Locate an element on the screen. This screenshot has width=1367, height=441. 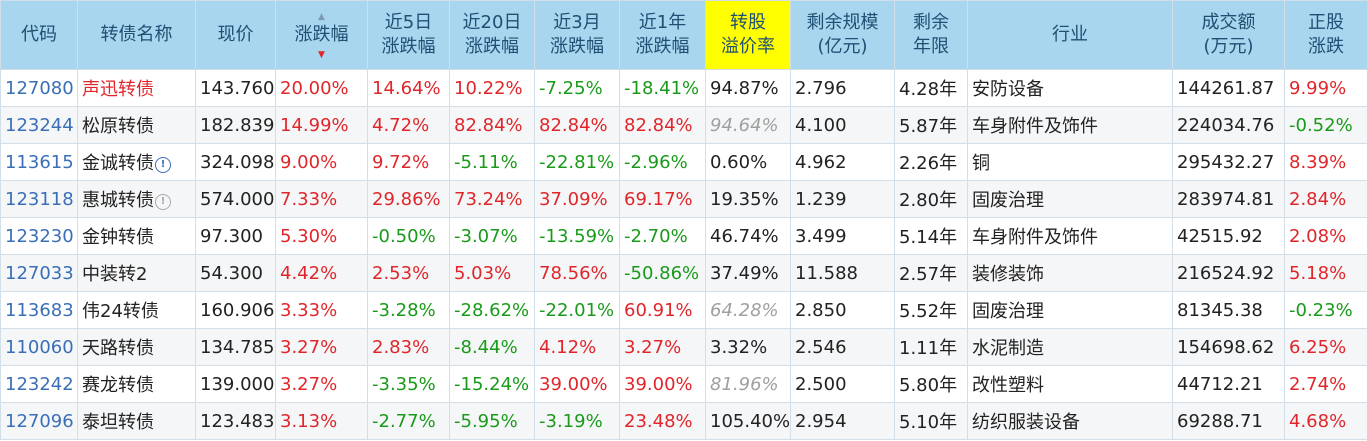
change-5d-cell-text: 9.72% is located at coordinates (401, 162).